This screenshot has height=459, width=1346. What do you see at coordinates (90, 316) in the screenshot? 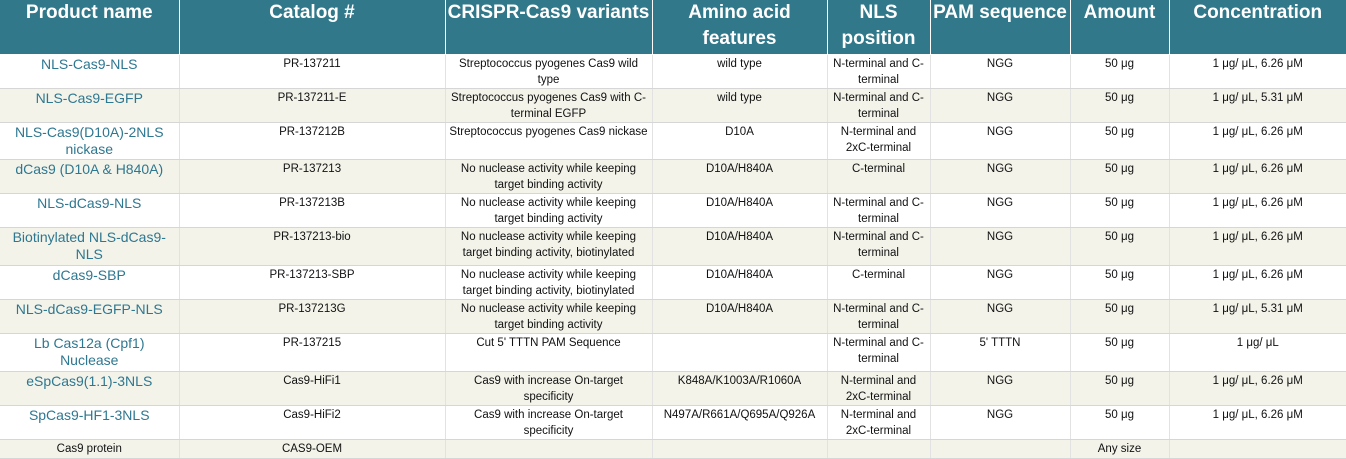
I see `product-name-cell: NLS-dCas9-EGFP-NLS` at bounding box center [90, 316].